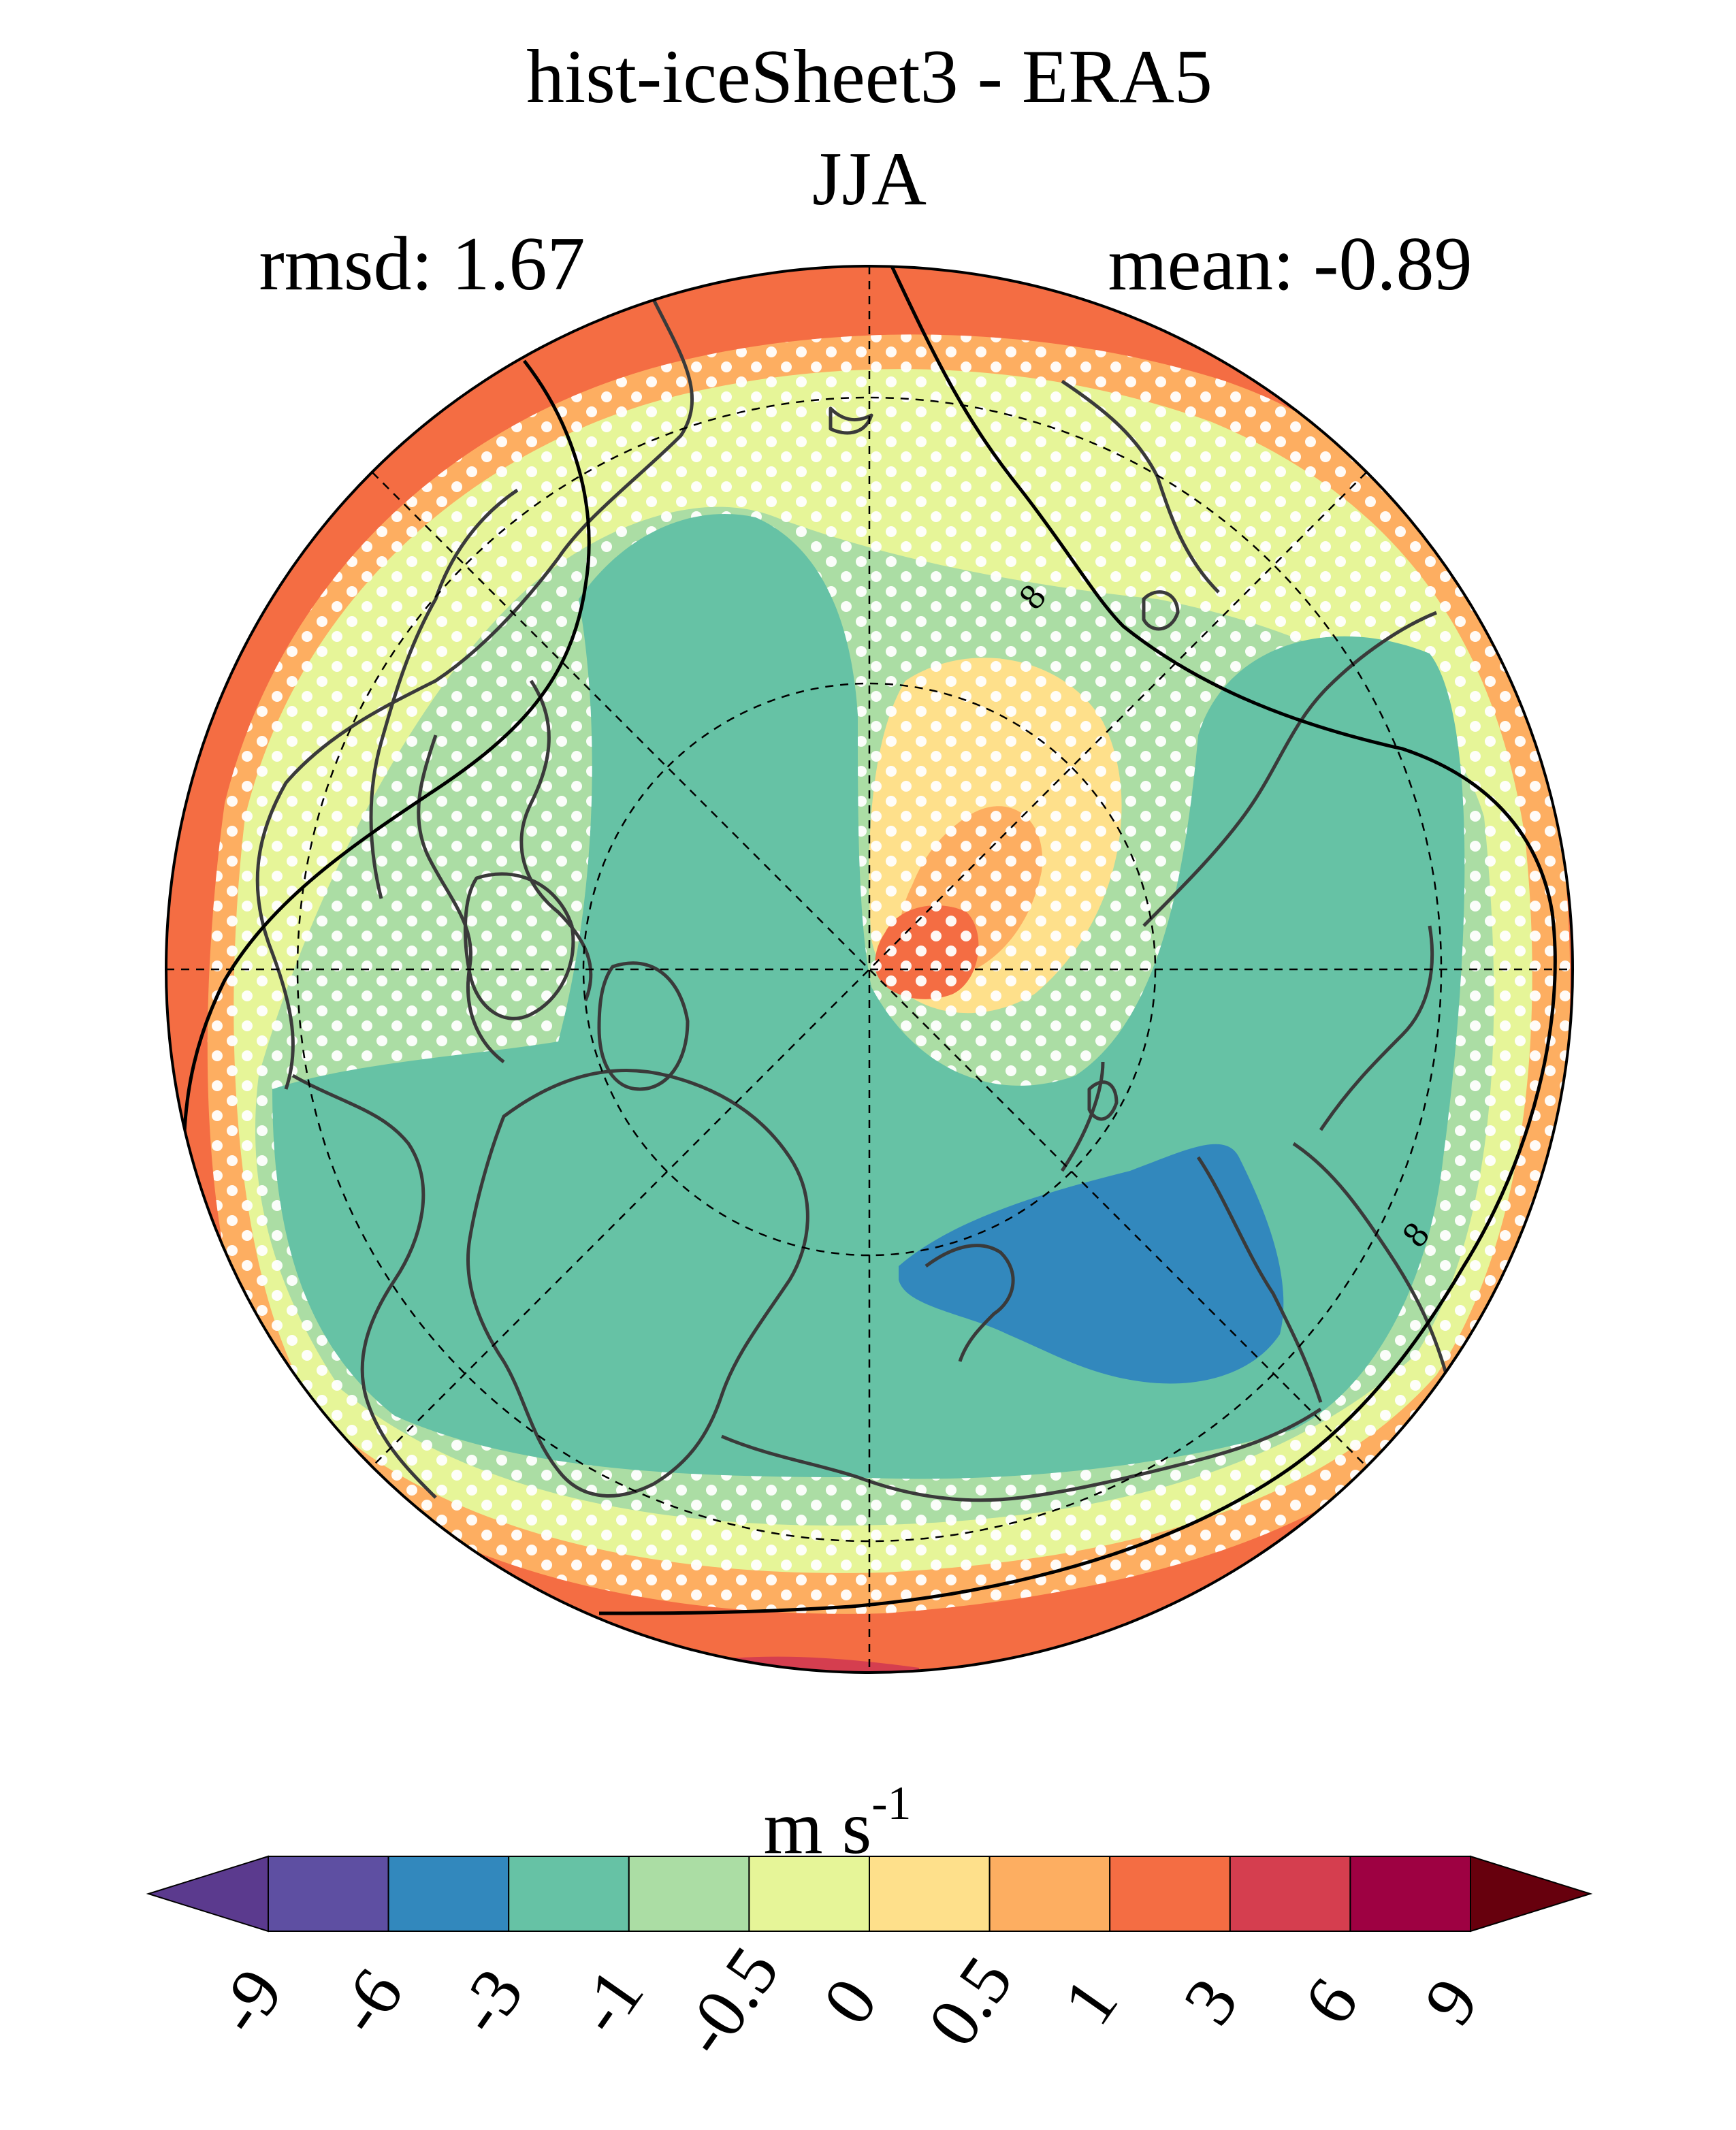 Image resolution: width=1736 pixels, height=2130 pixels. What do you see at coordinates (891, 1803) in the screenshot?
I see `colorbar-unit-exponent: -1` at bounding box center [891, 1803].